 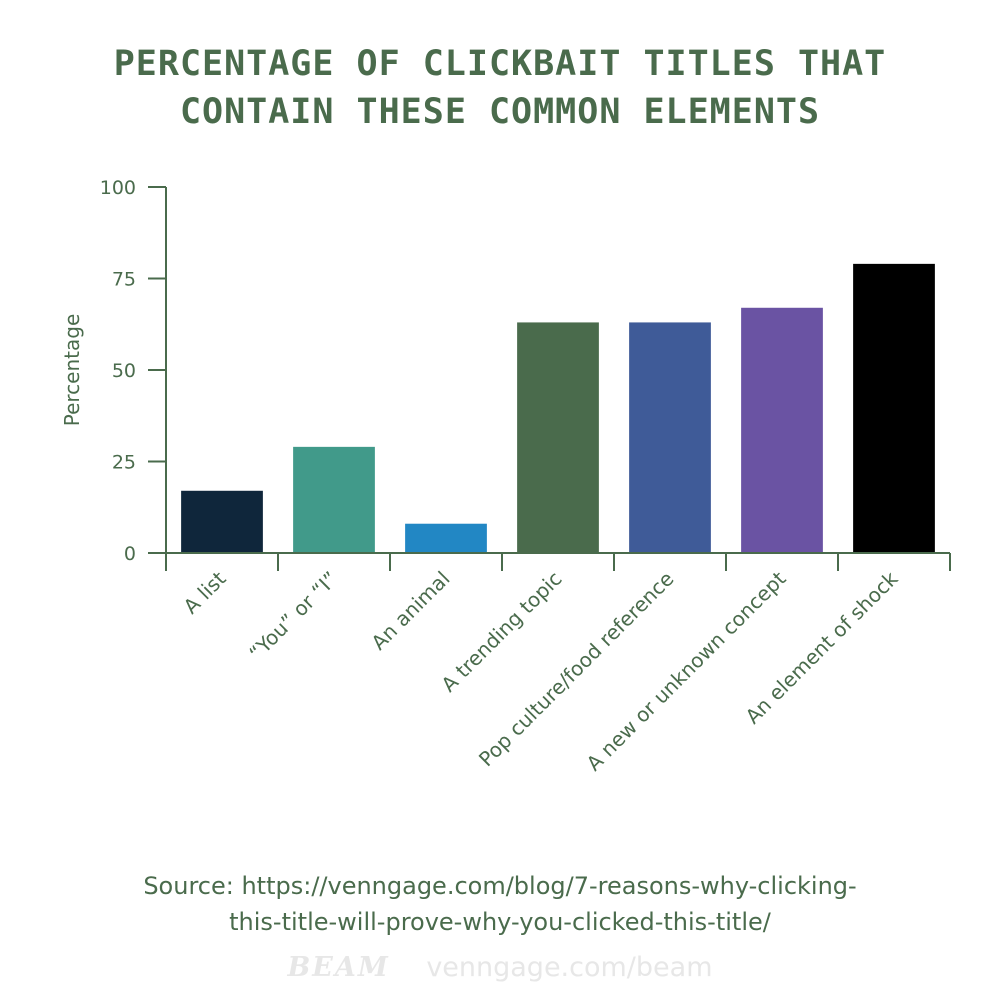 I want to click on y-tick-label: 0, so click(x=130, y=554).